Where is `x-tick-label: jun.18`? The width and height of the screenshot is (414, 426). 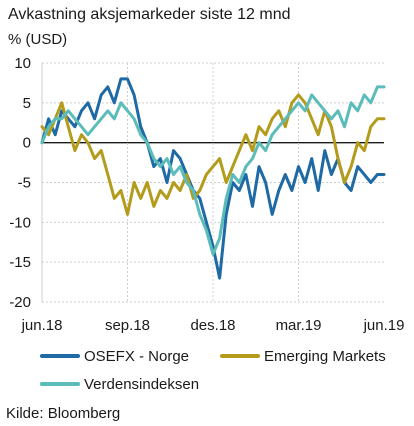 x-tick-label: jun.18 is located at coordinates (42, 325).